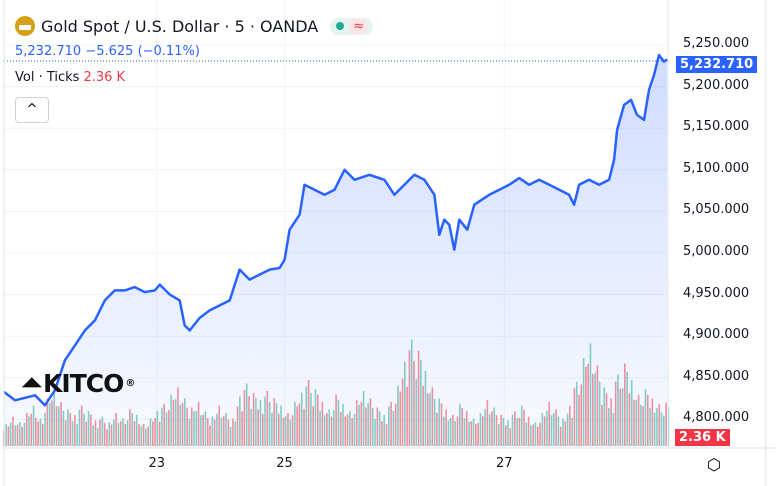  What do you see at coordinates (340, 26) in the screenshot?
I see `market-open-dot-icon` at bounding box center [340, 26].